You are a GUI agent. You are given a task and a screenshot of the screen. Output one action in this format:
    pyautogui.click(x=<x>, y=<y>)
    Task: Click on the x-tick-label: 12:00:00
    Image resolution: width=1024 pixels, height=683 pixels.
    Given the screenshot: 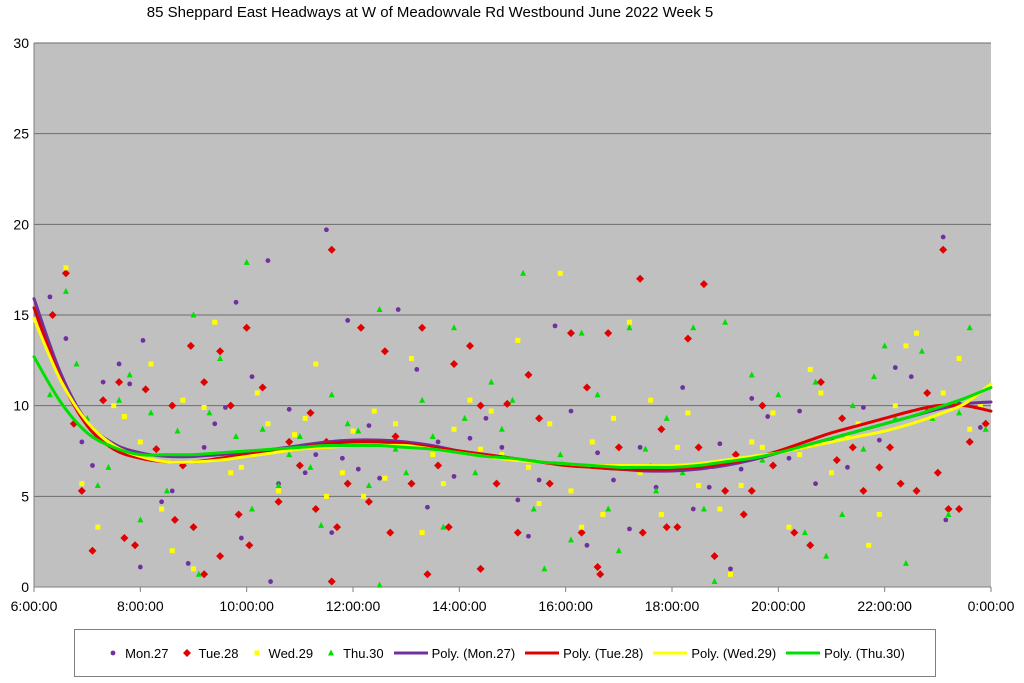 What is the action you would take?
    pyautogui.click(x=353, y=606)
    